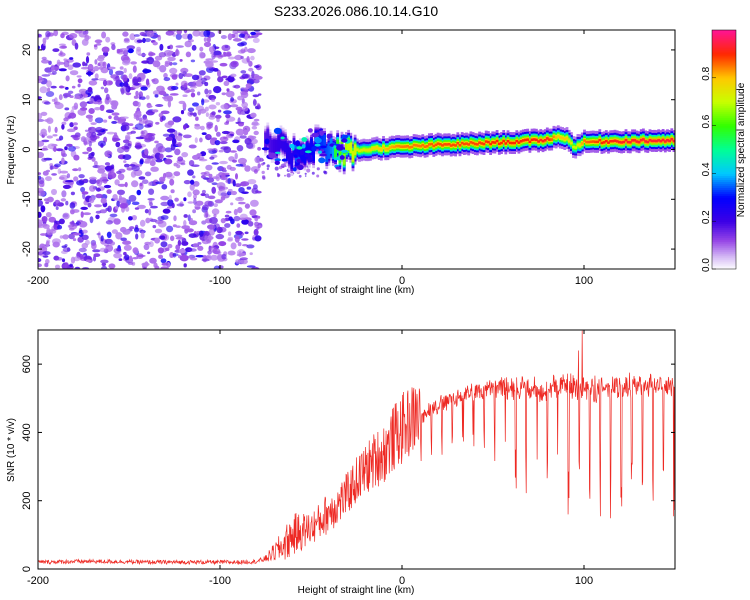 The image size is (750, 600). Describe the element at coordinates (27, 199) in the screenshot. I see `spectrogram-y-tick-label: -10` at that location.